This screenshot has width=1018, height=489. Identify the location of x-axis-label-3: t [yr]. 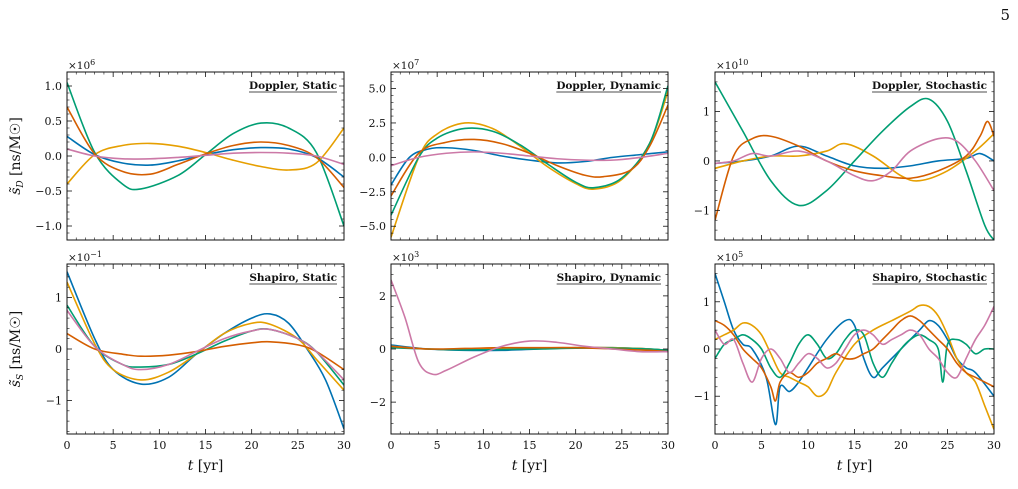
(206, 466).